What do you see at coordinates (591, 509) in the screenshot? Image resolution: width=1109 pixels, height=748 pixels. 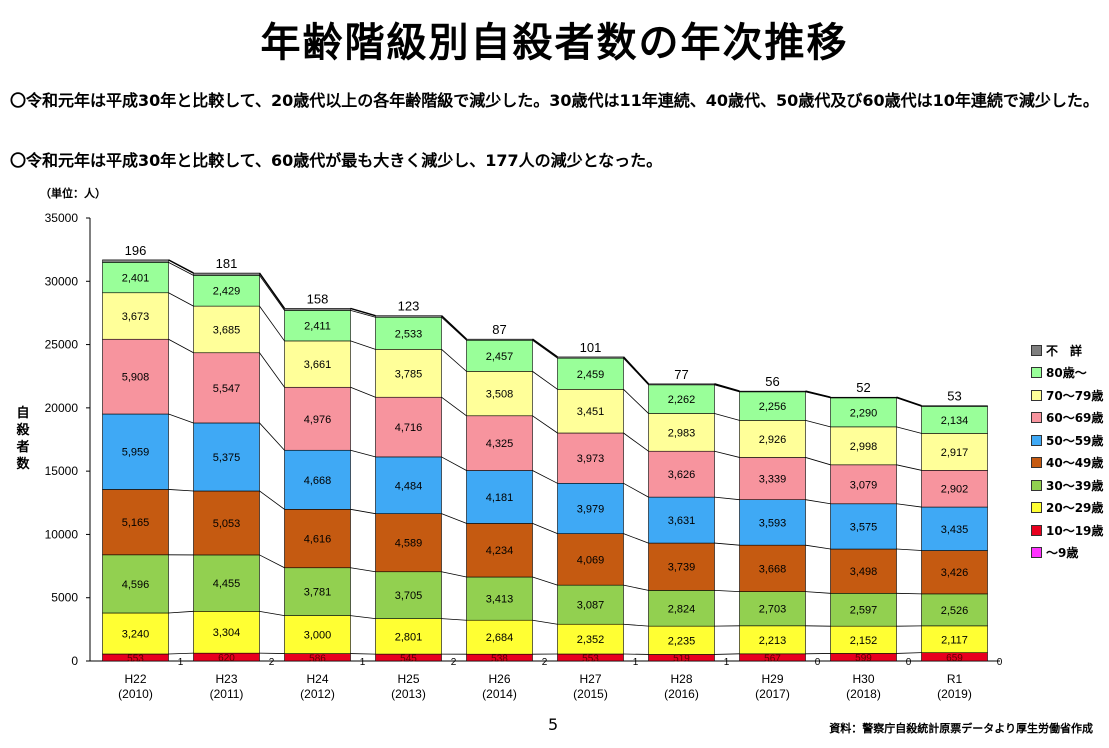 I see `data-label: 3,979` at bounding box center [591, 509].